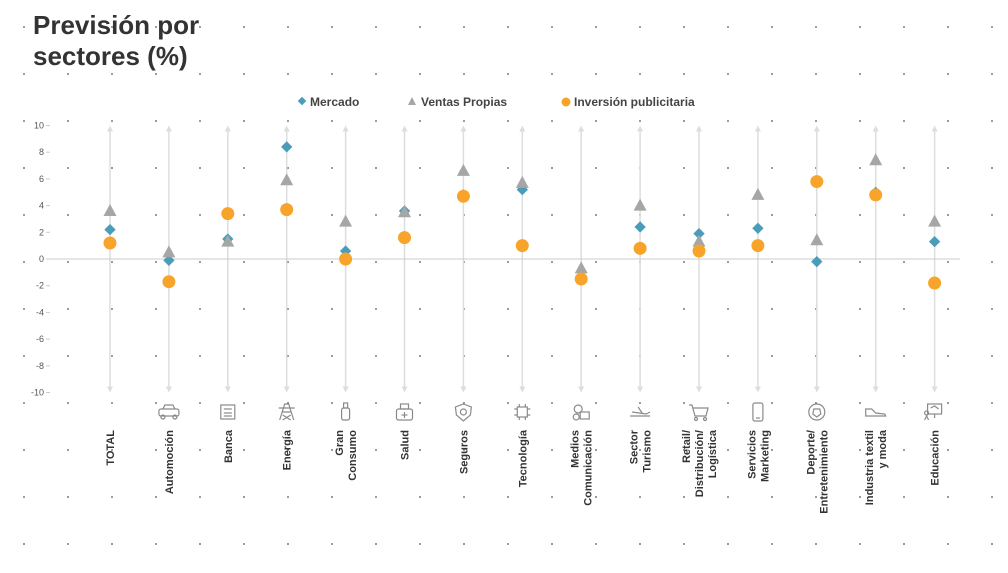  Describe the element at coordinates (116, 40) in the screenshot. I see `chart-title: Previsión por sectores (%)` at that location.